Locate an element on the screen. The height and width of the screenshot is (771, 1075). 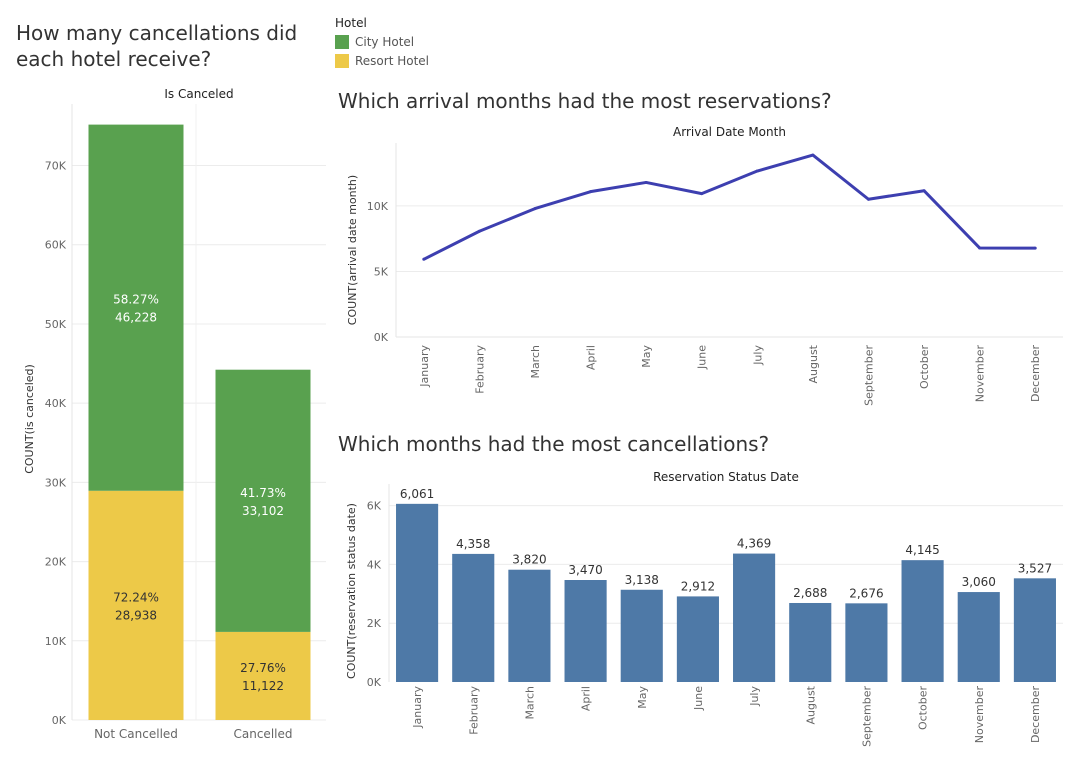
cancel-y-tick-label: 50K is located at coordinates (56, 324).